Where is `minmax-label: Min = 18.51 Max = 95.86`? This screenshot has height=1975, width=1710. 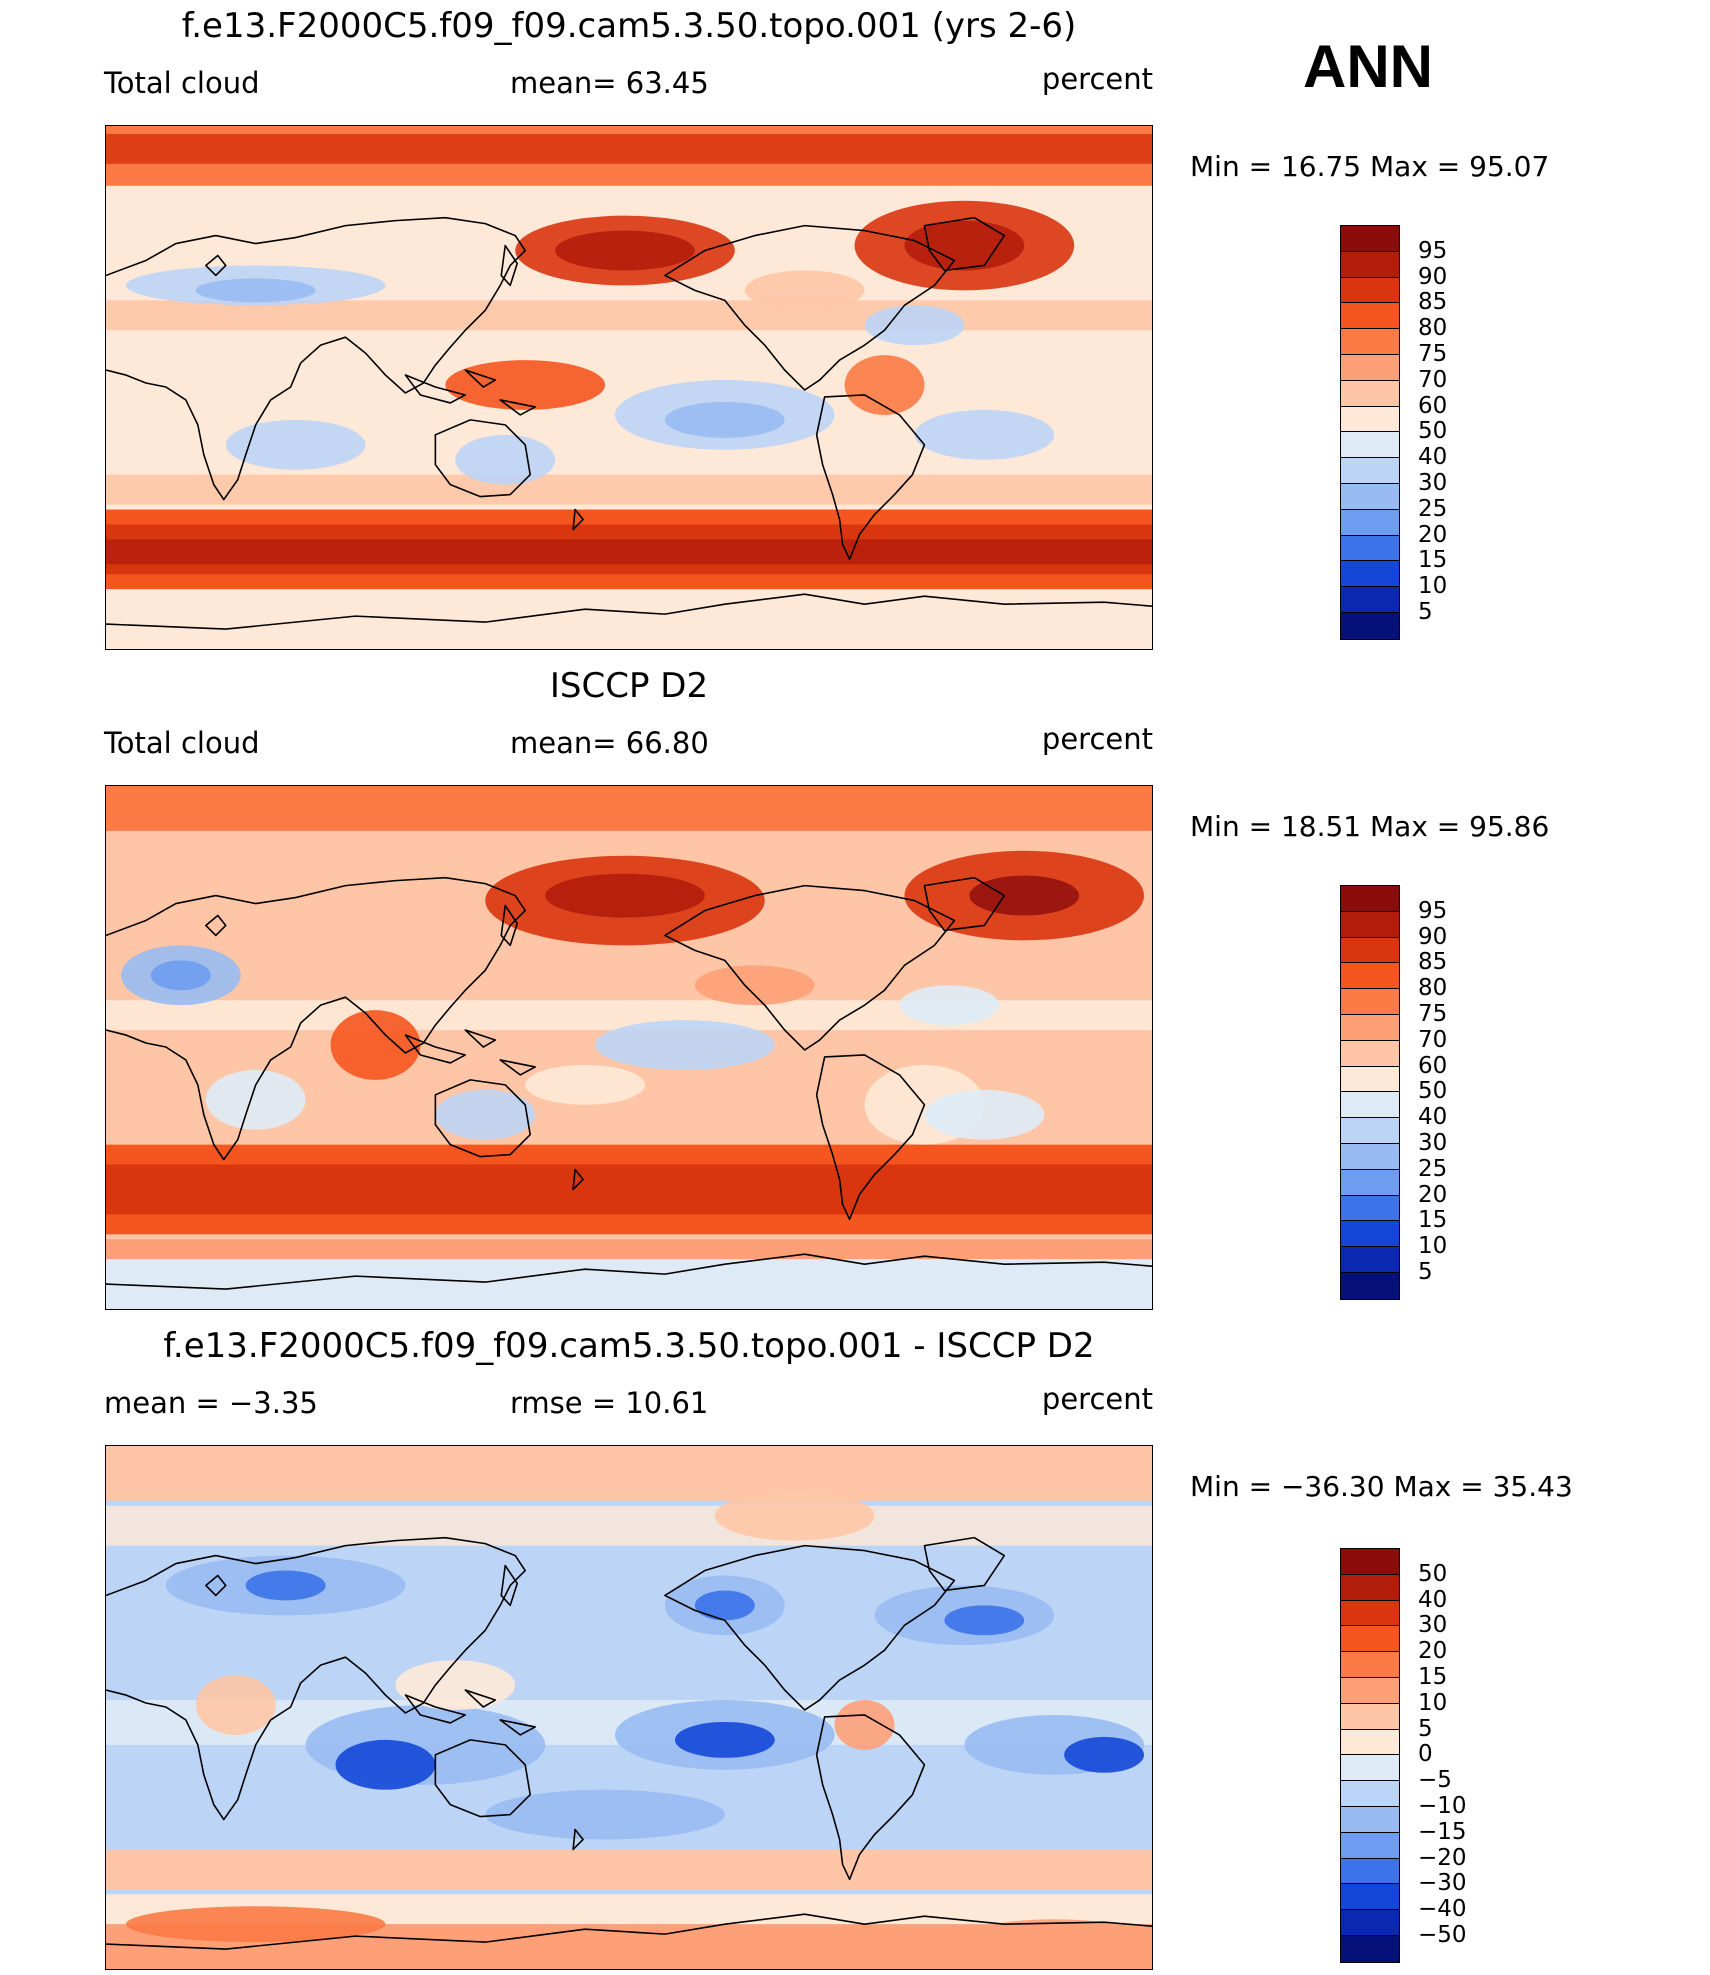
minmax-label: Min = 18.51 Max = 95.86 is located at coordinates (1370, 826).